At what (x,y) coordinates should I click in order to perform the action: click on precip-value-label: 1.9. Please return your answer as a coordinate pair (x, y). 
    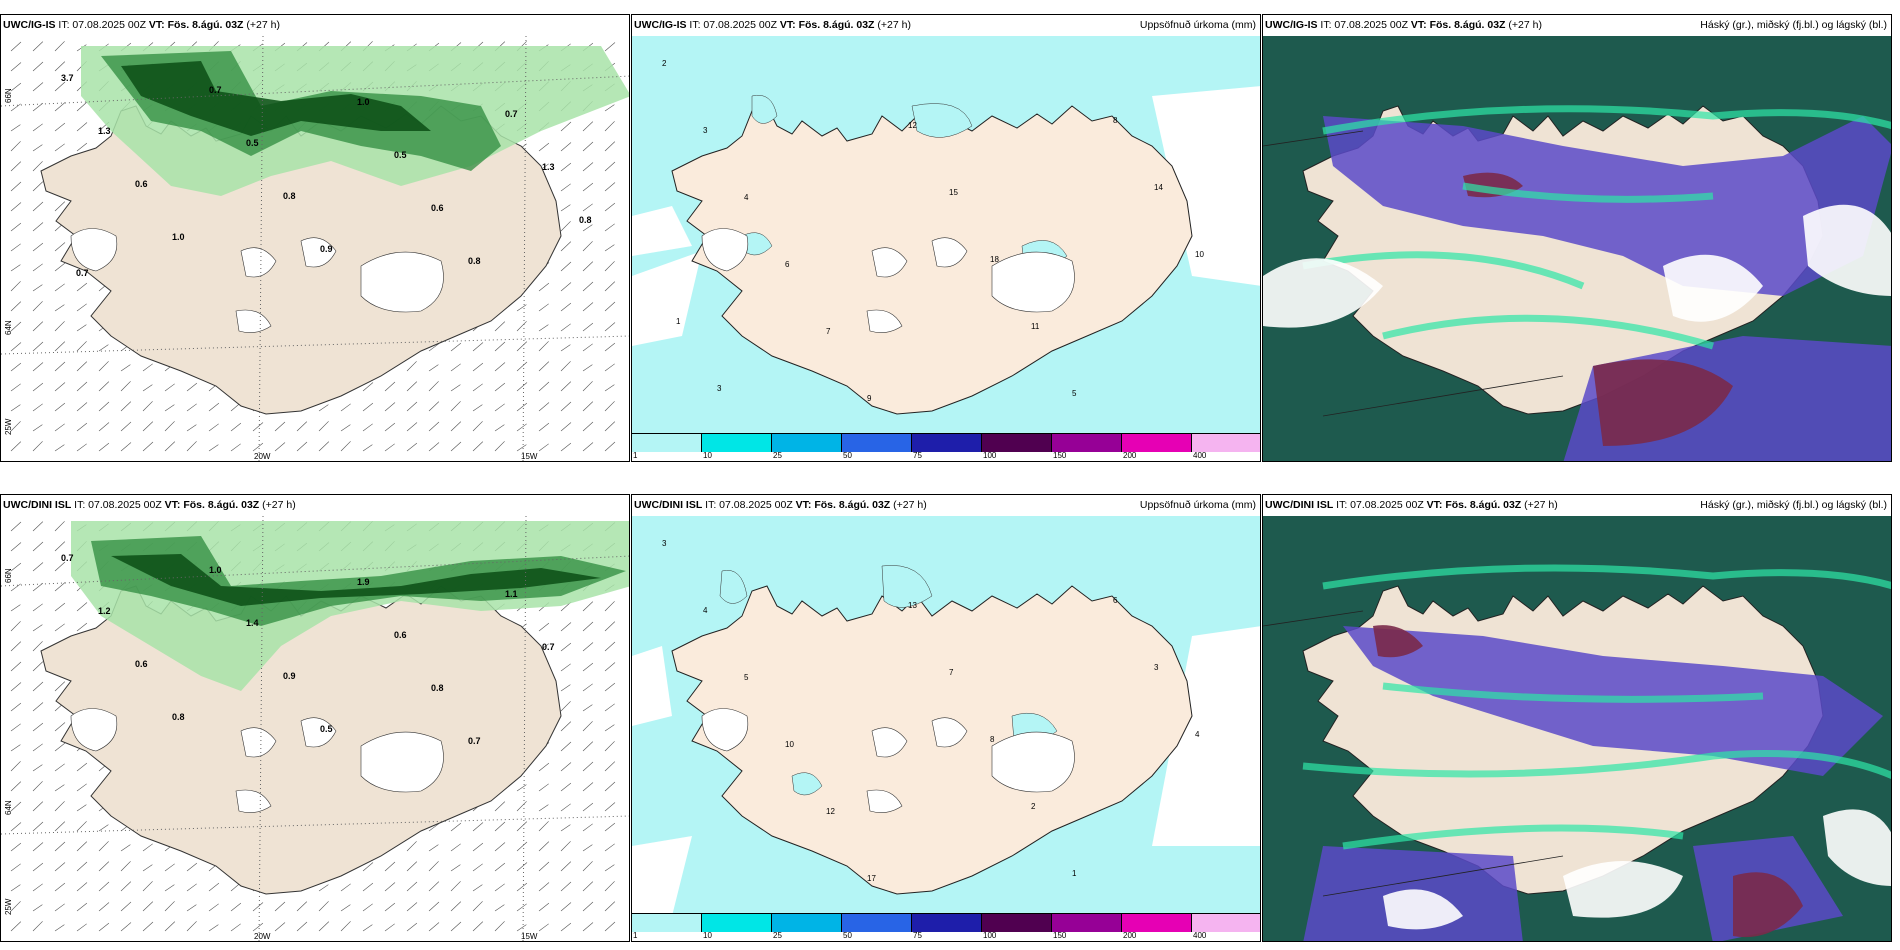
    Looking at the image, I should click on (363, 582).